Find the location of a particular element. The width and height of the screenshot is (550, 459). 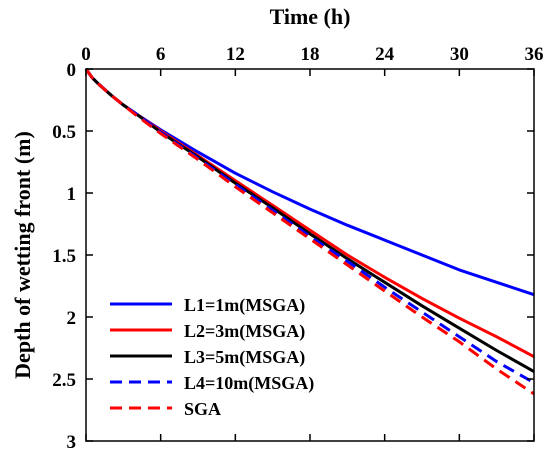

x-tick-label: 12 is located at coordinates (235, 54).